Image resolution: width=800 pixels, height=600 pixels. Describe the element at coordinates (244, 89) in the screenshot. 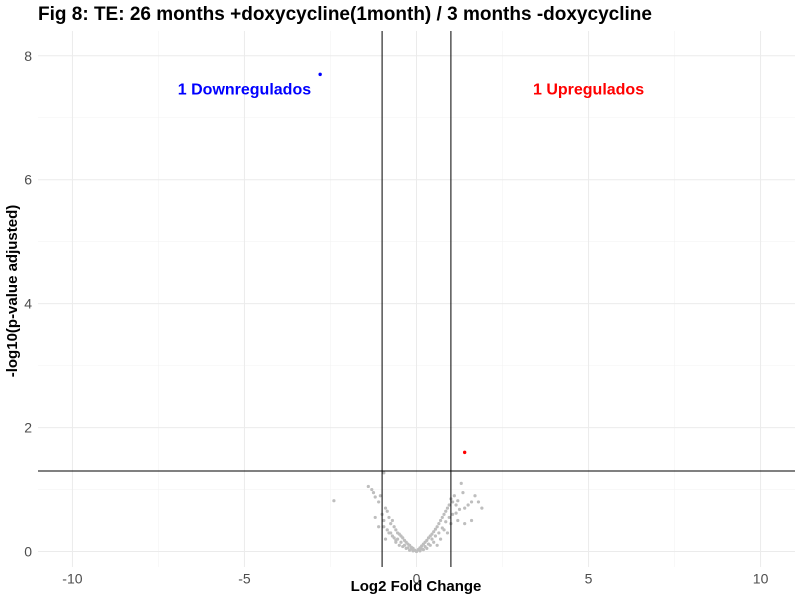

I see `downregulated-label: 1 Downregulados` at that location.